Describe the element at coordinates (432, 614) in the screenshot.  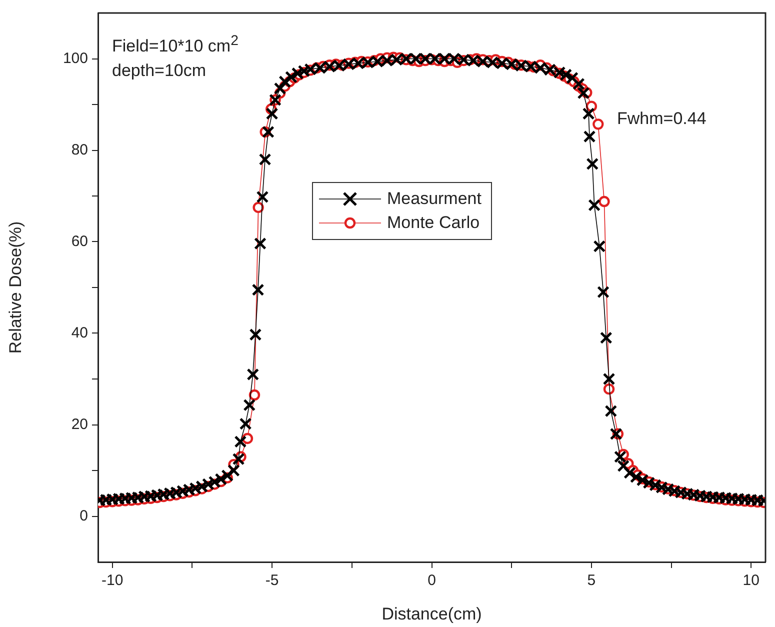
I see `x-axis-title: Distance(cm)` at that location.